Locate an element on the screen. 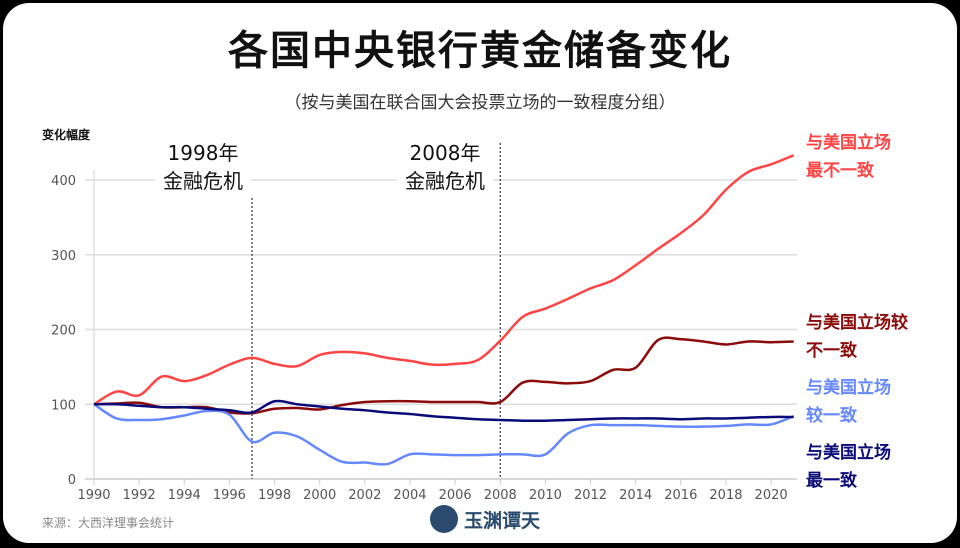 The height and width of the screenshot is (548, 960). x-tick-label: 2010 is located at coordinates (545, 495).